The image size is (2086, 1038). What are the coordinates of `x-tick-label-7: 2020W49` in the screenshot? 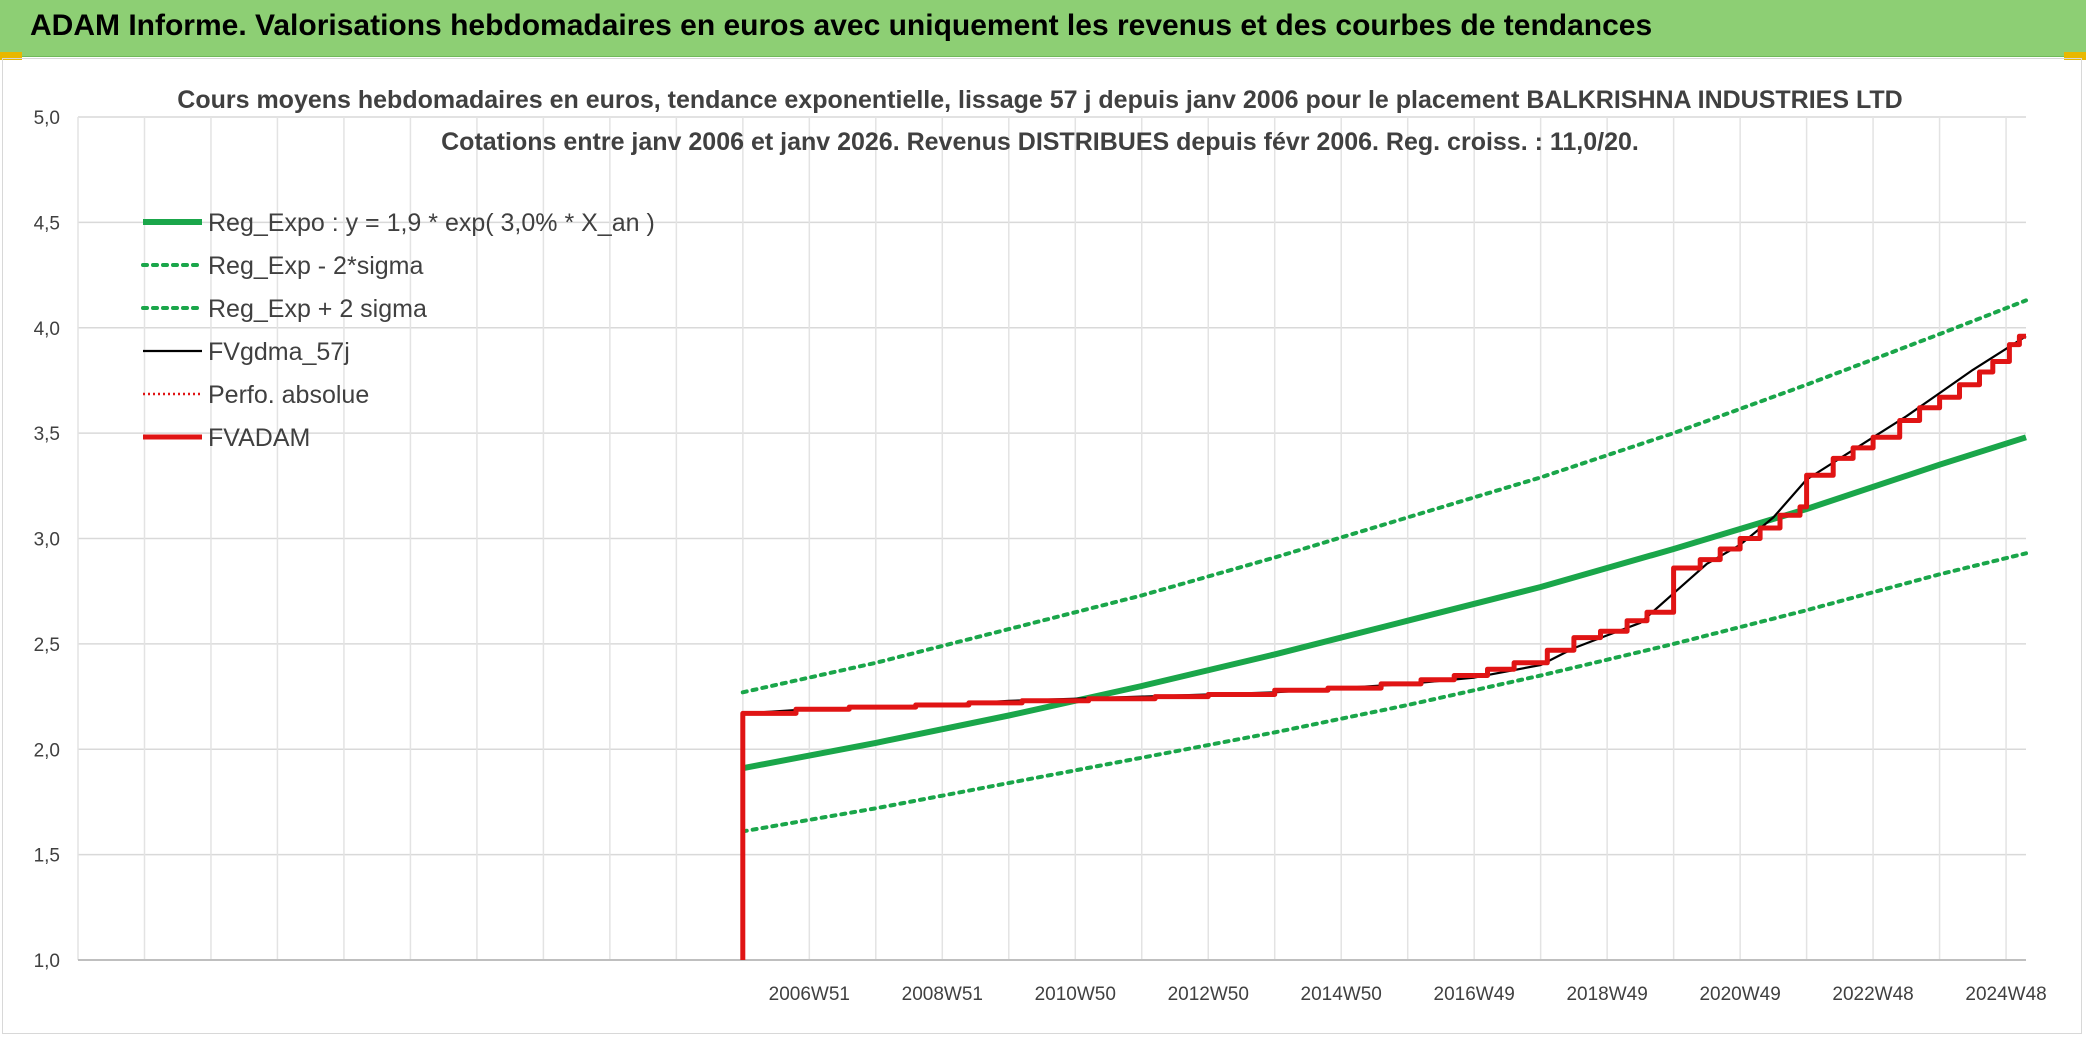 It's located at (1739, 994).